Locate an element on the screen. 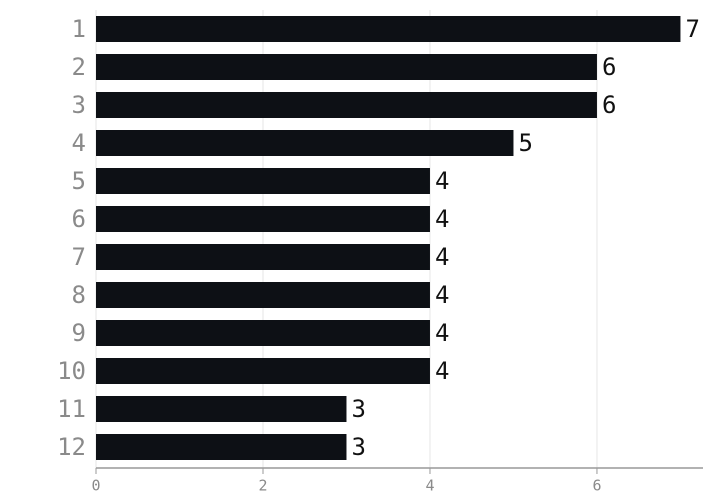 Image resolution: width=720 pixels, height=498 pixels. y-tick-label: 4 is located at coordinates (79, 143).